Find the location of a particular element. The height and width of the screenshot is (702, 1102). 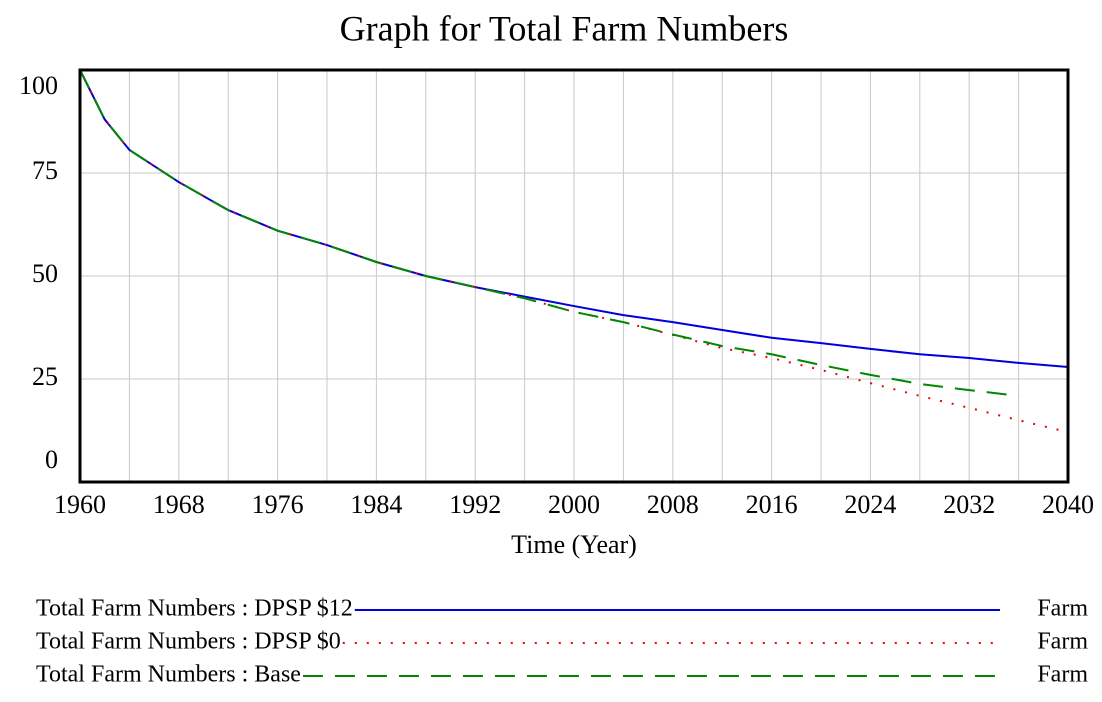

chart-title: Graph for Total Farm Numbers is located at coordinates (564, 28).